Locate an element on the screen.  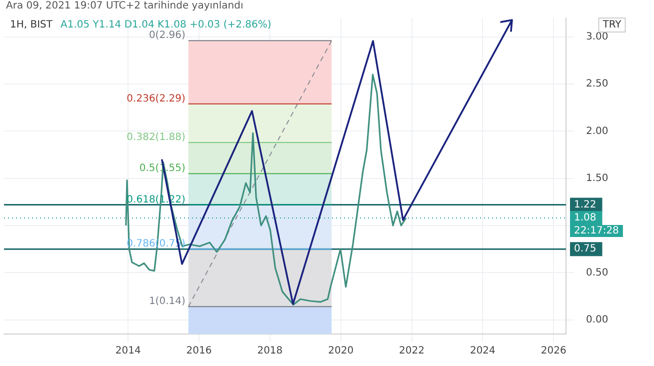
y-tick-label: 0.50 is located at coordinates (597, 272).